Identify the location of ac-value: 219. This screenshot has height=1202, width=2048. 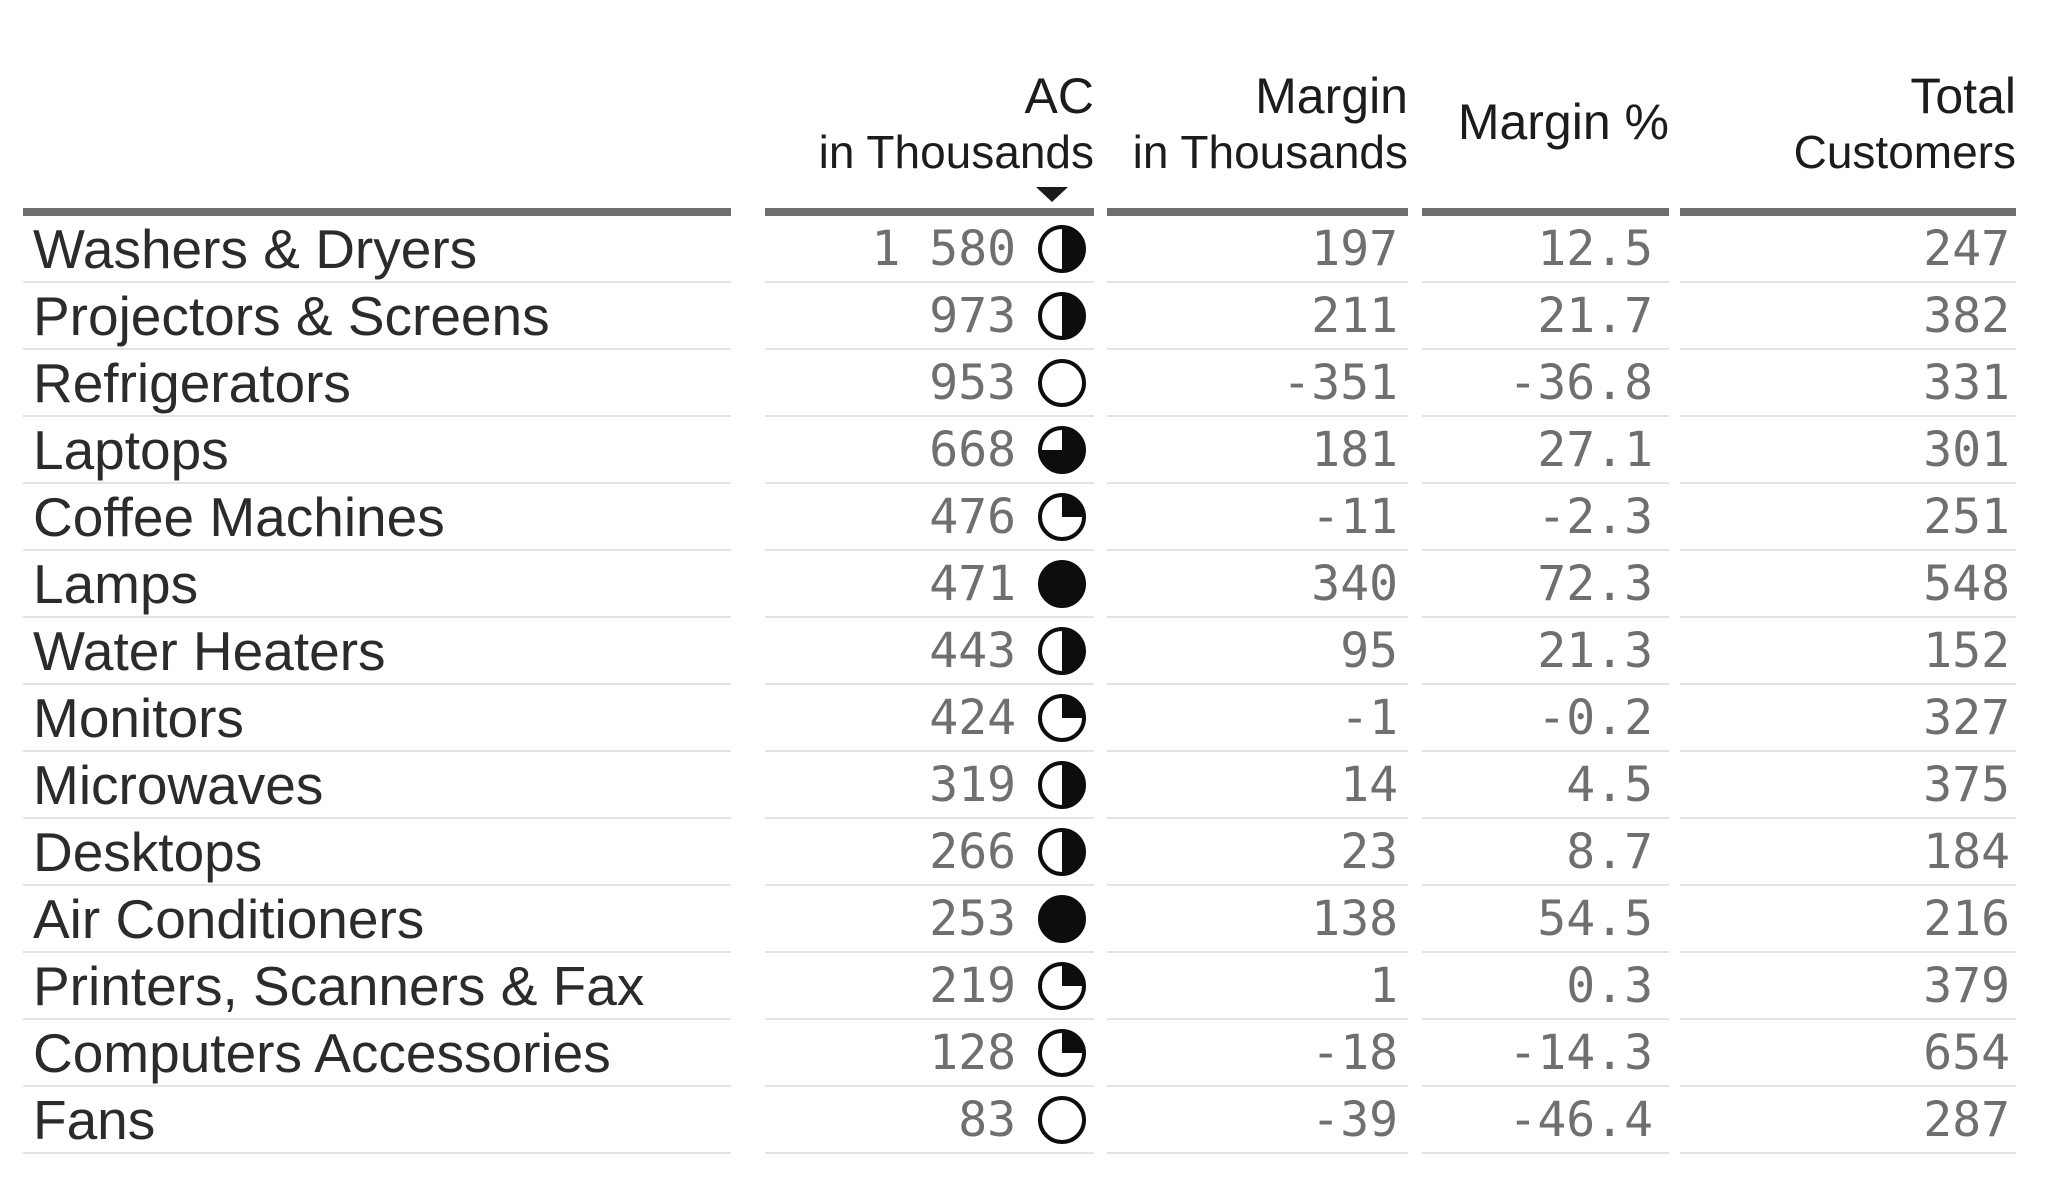
(972, 985).